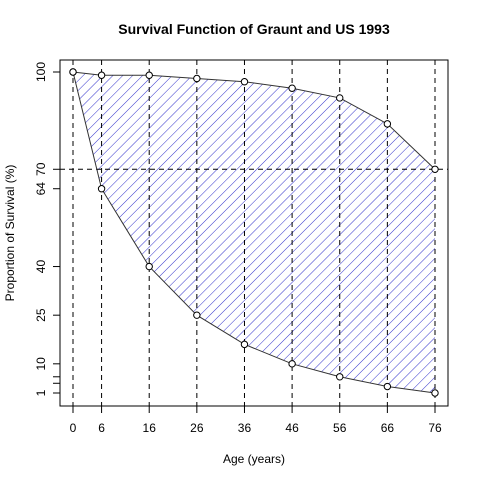  What do you see at coordinates (340, 428) in the screenshot?
I see `x-tick-label: 56` at bounding box center [340, 428].